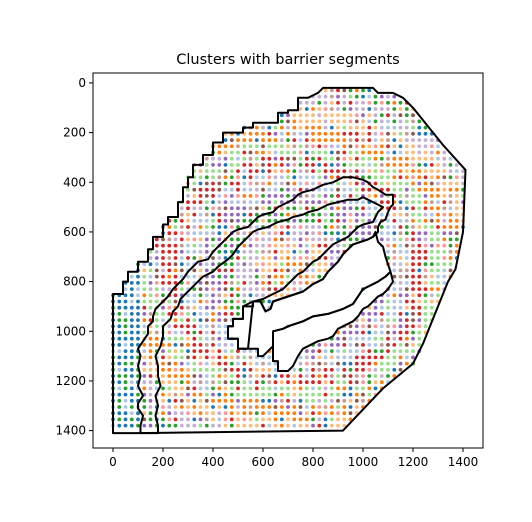 The height and width of the screenshot is (522, 532). Describe the element at coordinates (294, 400) in the screenshot. I see `spot-1953` at that location.